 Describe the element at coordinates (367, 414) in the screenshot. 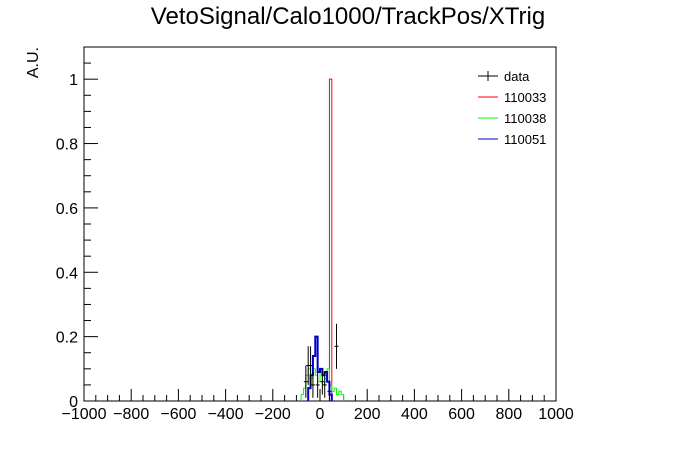

I see `x-tick-label: 200` at that location.